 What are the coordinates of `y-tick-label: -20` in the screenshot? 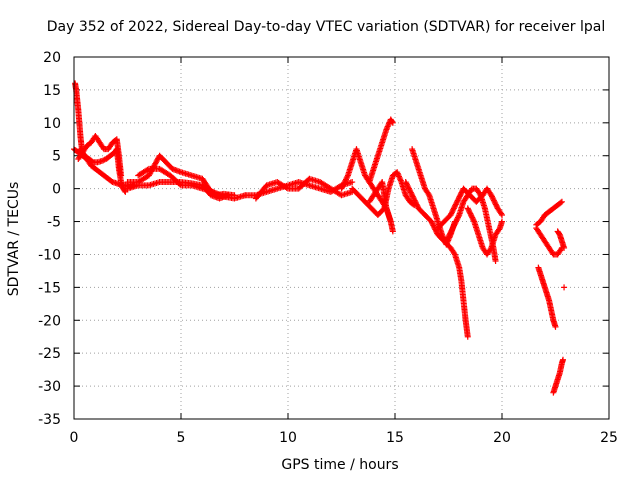 It's located at (49, 321).